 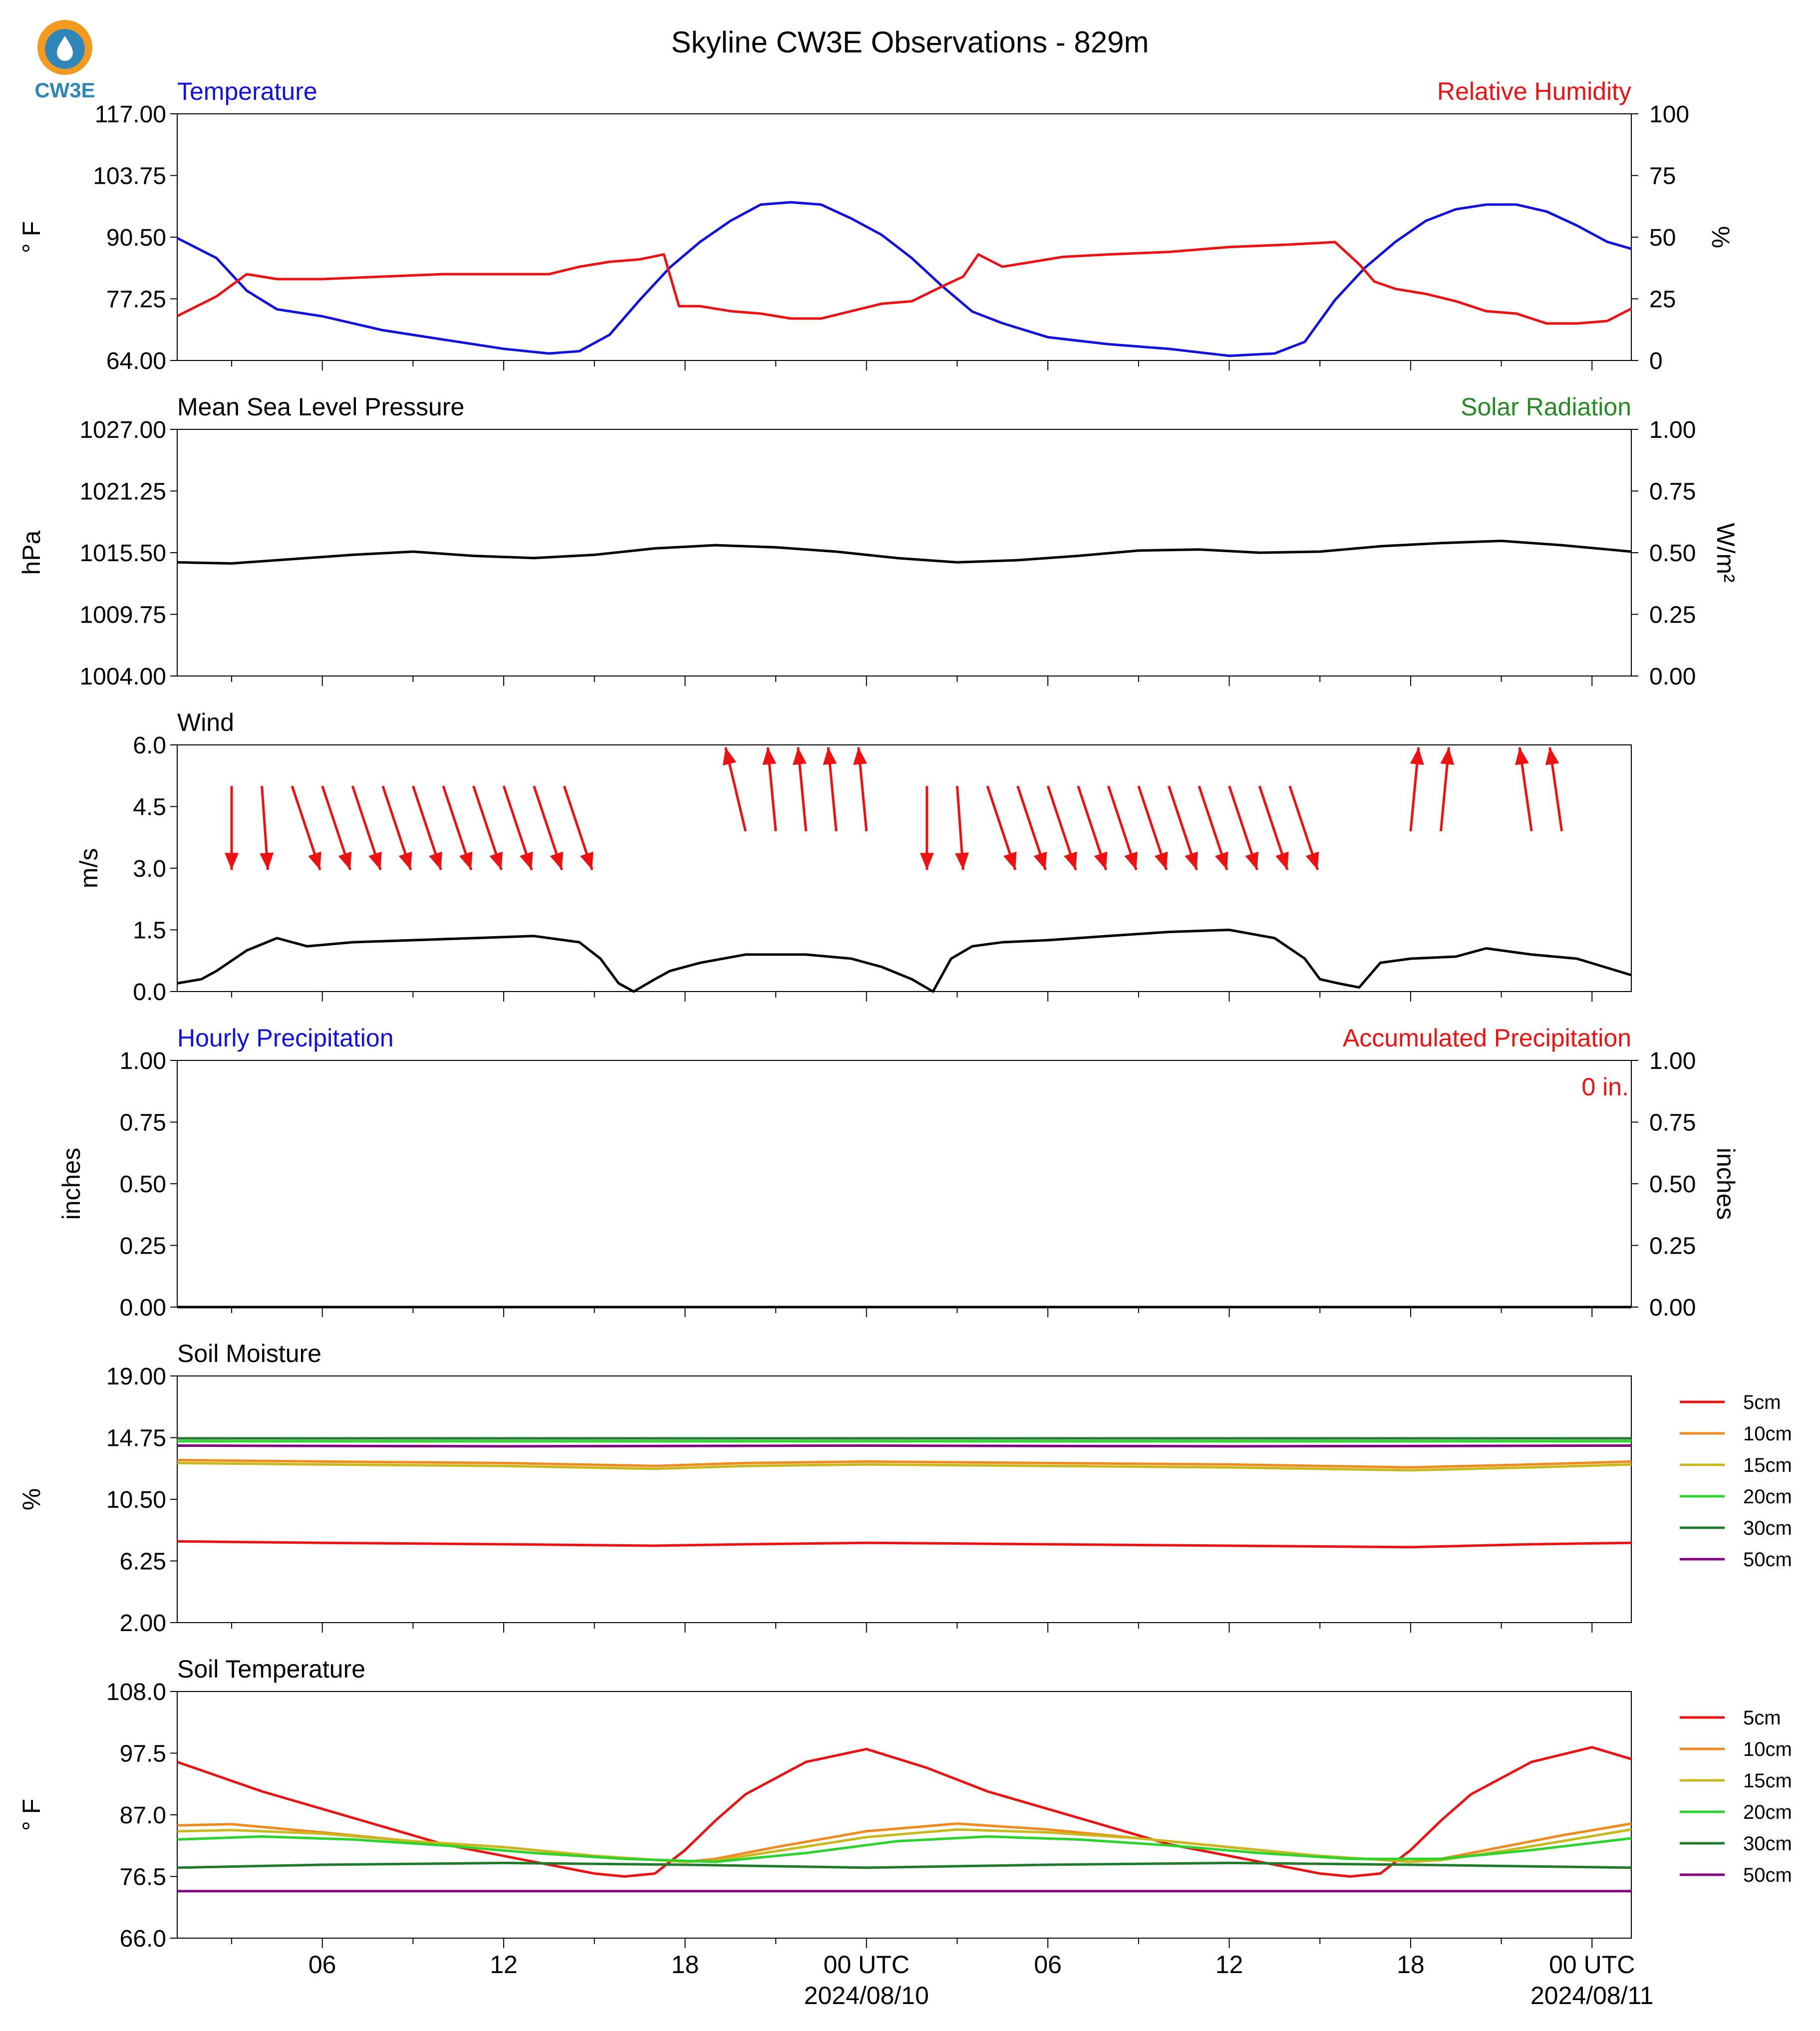 I want to click on y-tick-label-right: 1.00, so click(x=1672, y=1061).